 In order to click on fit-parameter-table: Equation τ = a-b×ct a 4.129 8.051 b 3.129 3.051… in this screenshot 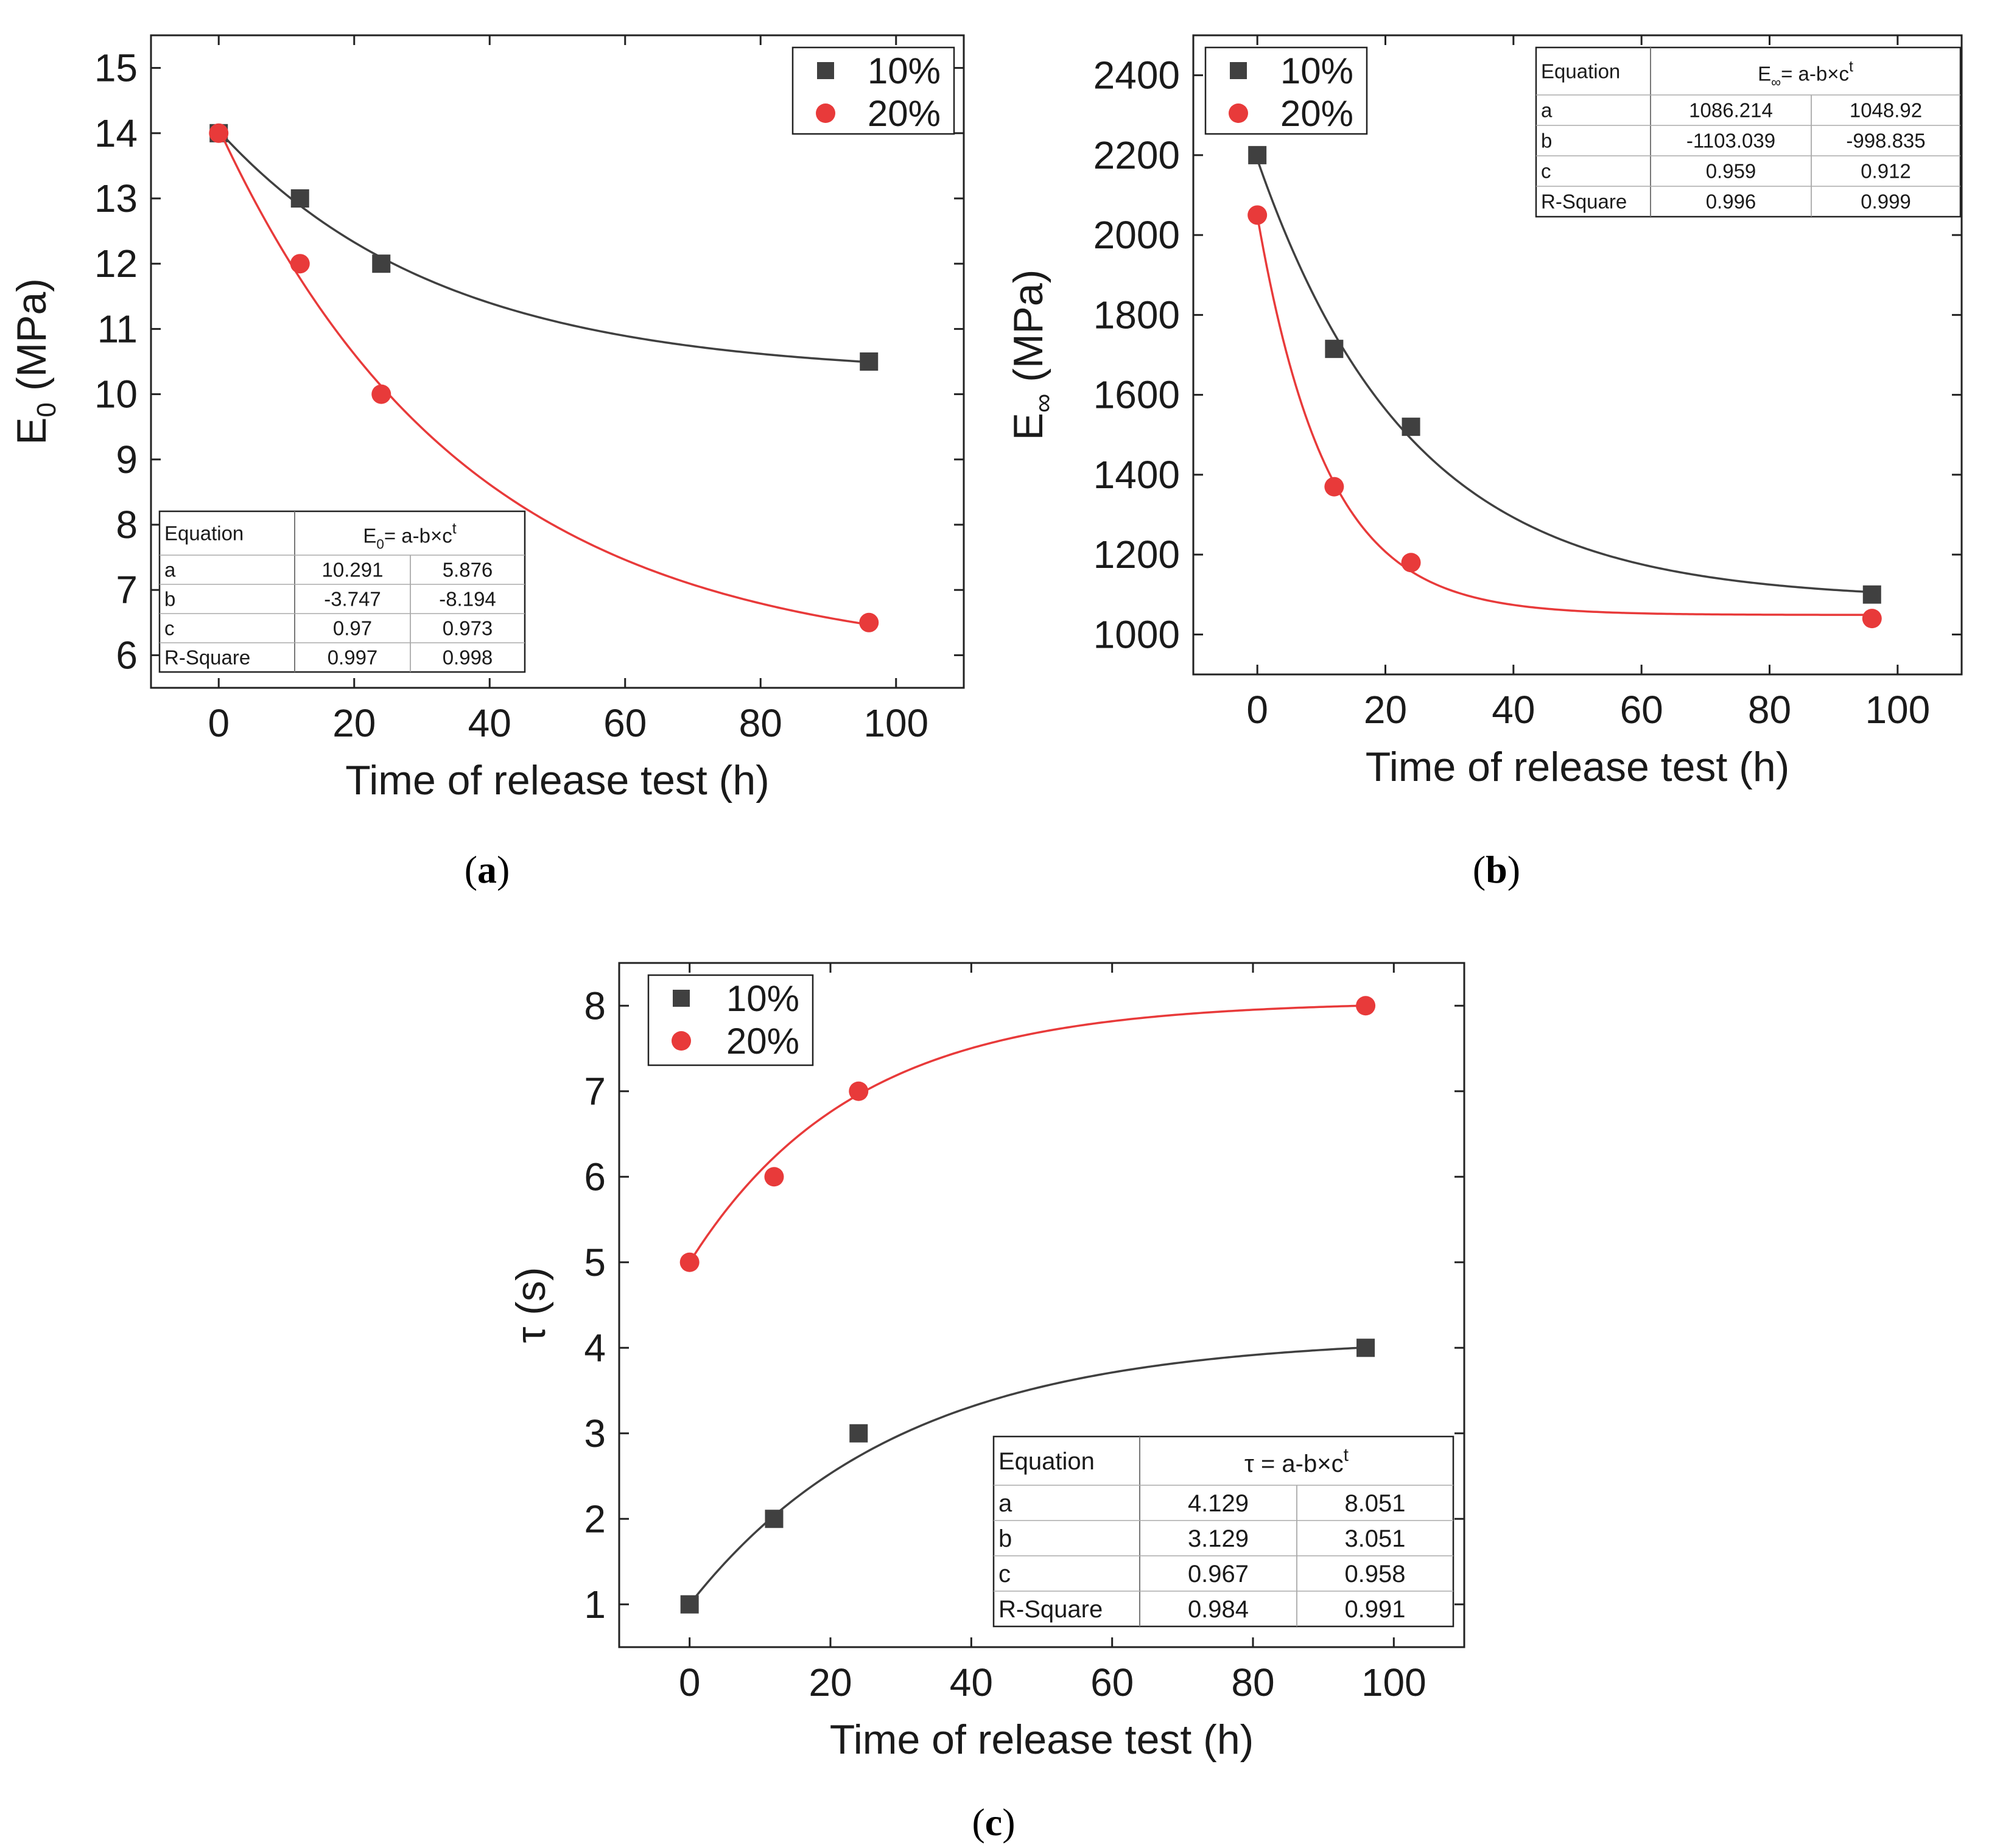, I will do `click(1223, 1531)`.